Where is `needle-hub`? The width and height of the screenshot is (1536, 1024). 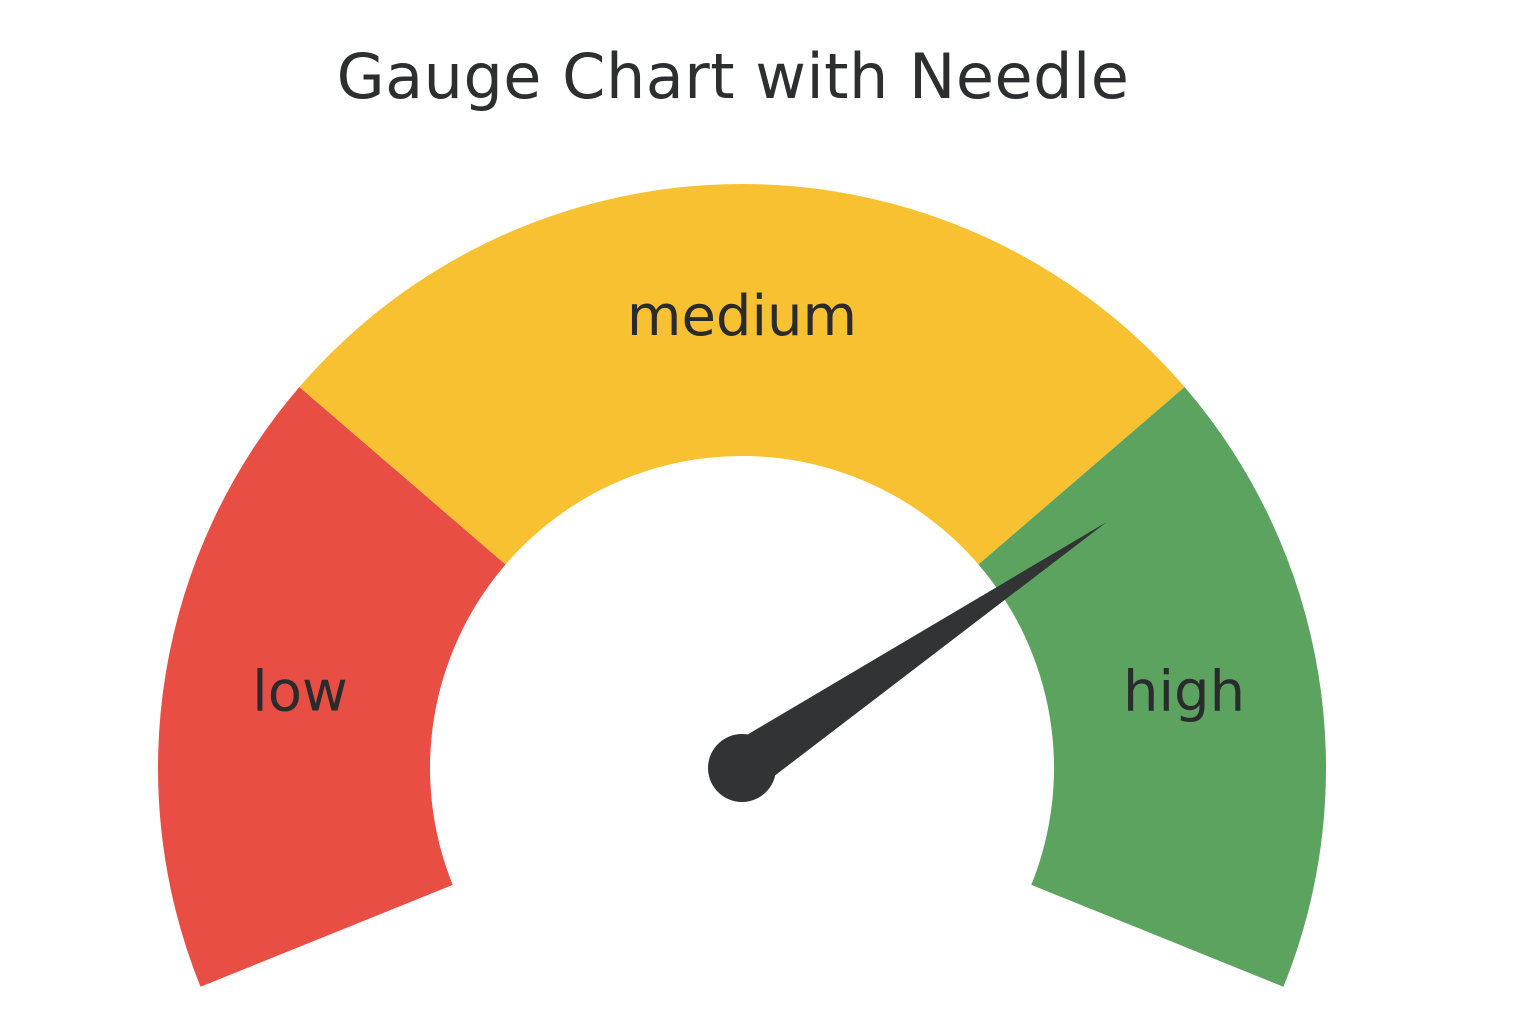 needle-hub is located at coordinates (742, 768).